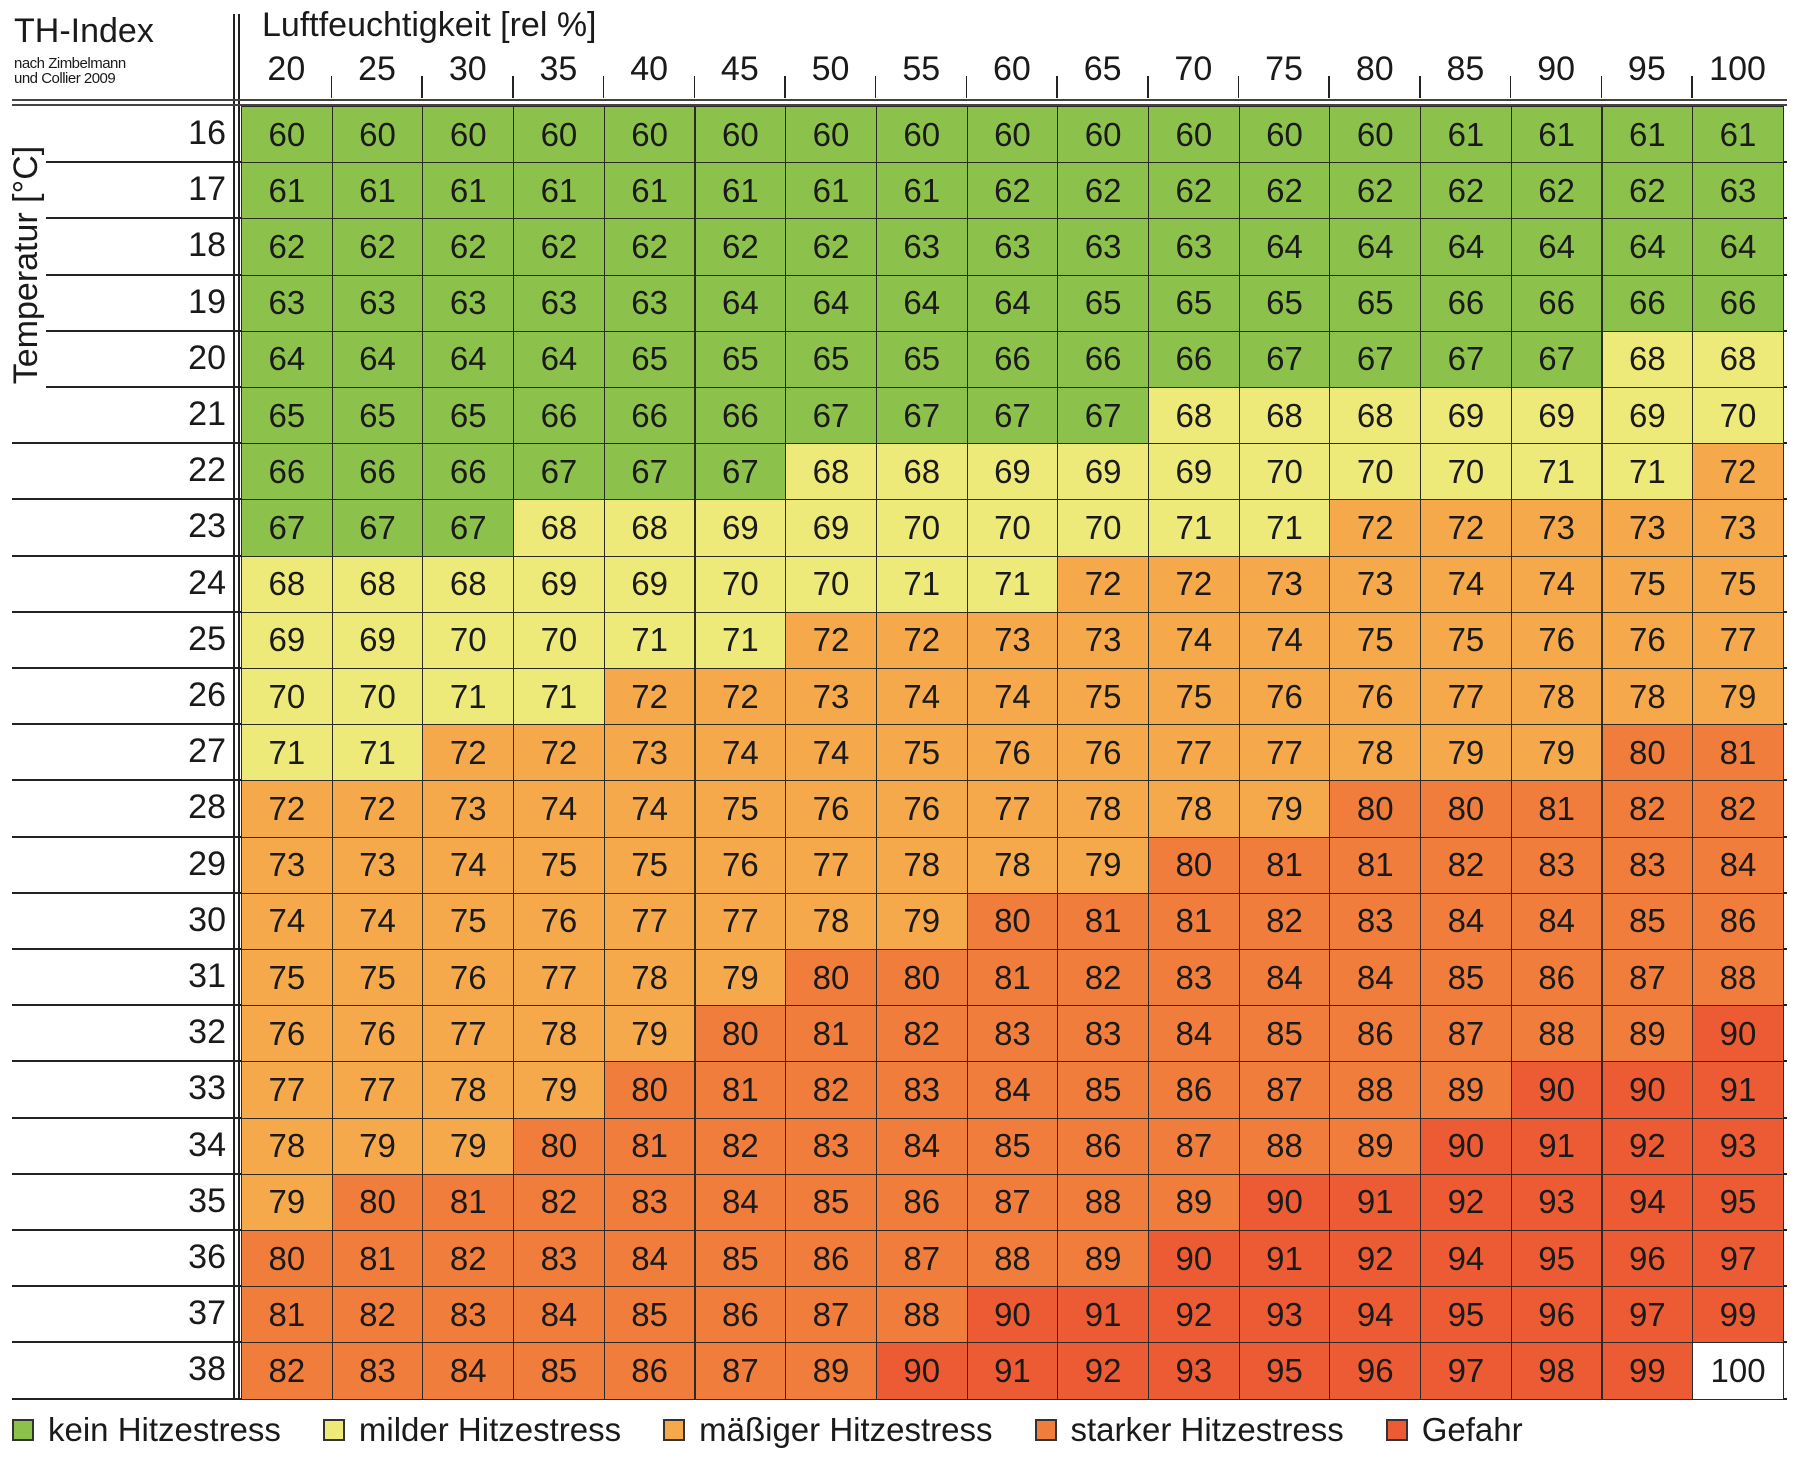 The image size is (1800, 1464). Describe the element at coordinates (287, 1371) in the screenshot. I see `heatmap-cell: 82` at that location.